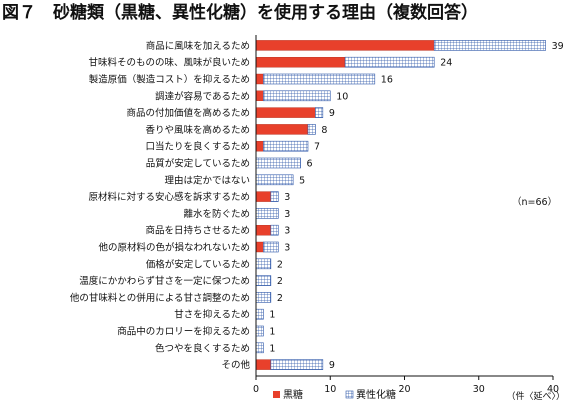 Image resolution: width=567 pixels, height=406 pixels. I want to click on x-tick-label: 20, so click(404, 389).